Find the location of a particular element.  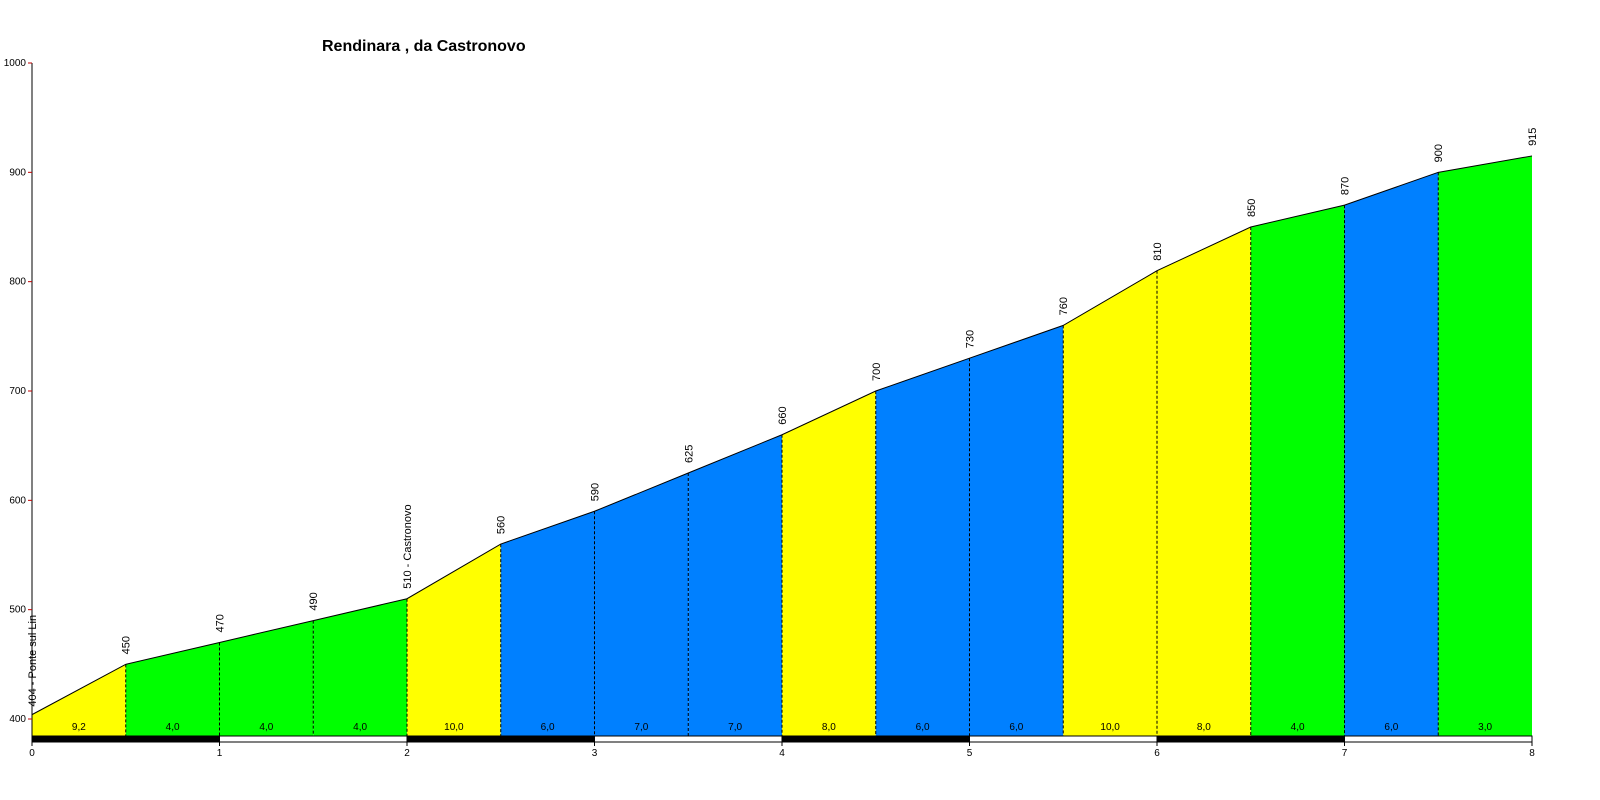

y-tick-label-3: 700 is located at coordinates (17, 391).